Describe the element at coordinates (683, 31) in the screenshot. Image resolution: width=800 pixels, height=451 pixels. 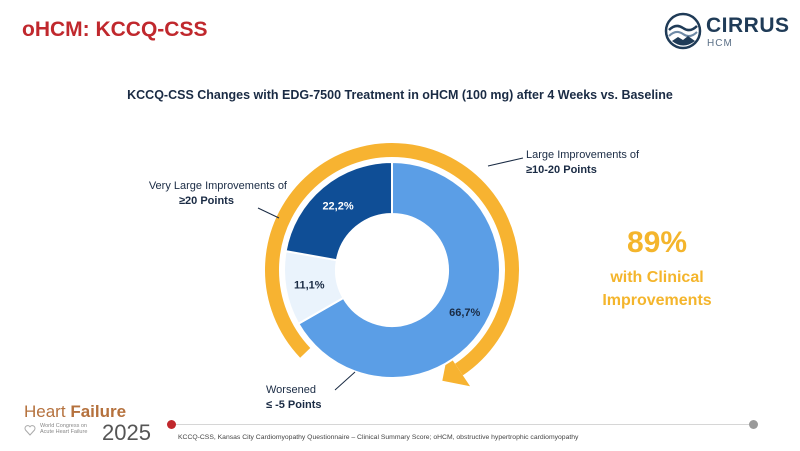
I see `cirrus-logo-icon` at that location.